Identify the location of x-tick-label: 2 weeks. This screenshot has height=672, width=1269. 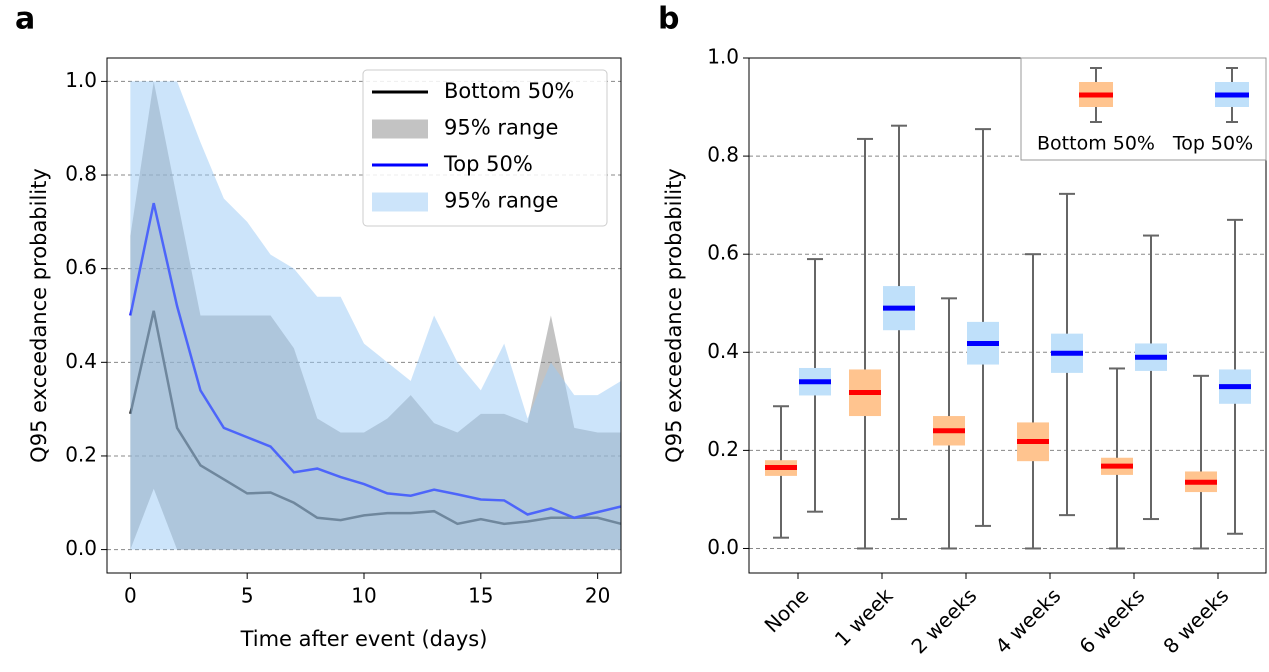
(943, 620).